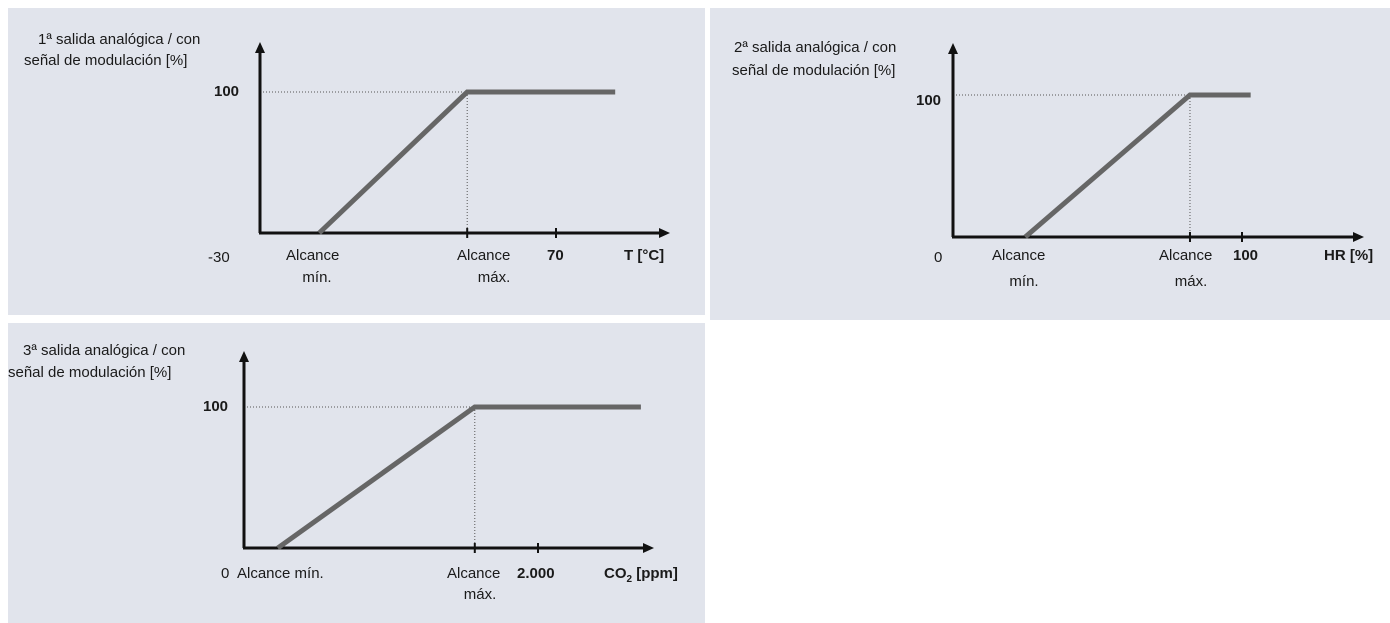  What do you see at coordinates (494, 277) in the screenshot?
I see `chart-1-x-max-label-line2: máx.` at bounding box center [494, 277].